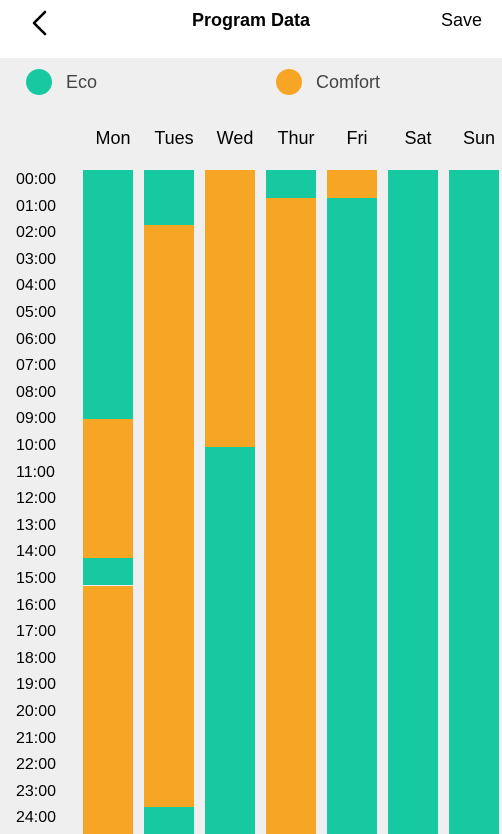 The image size is (502, 834). I want to click on day-label-thur: Thur, so click(296, 138).